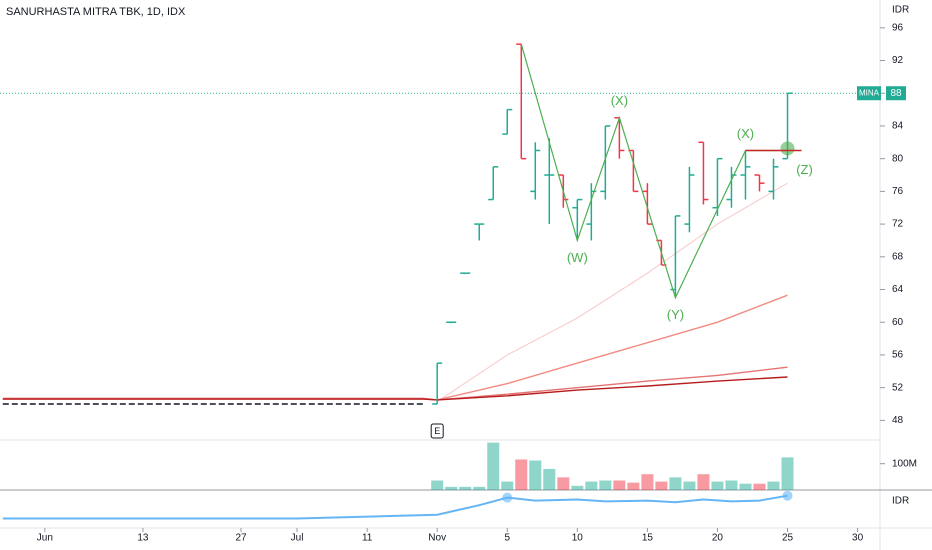 The width and height of the screenshot is (932, 550). I want to click on y-tick-label: 84, so click(898, 126).